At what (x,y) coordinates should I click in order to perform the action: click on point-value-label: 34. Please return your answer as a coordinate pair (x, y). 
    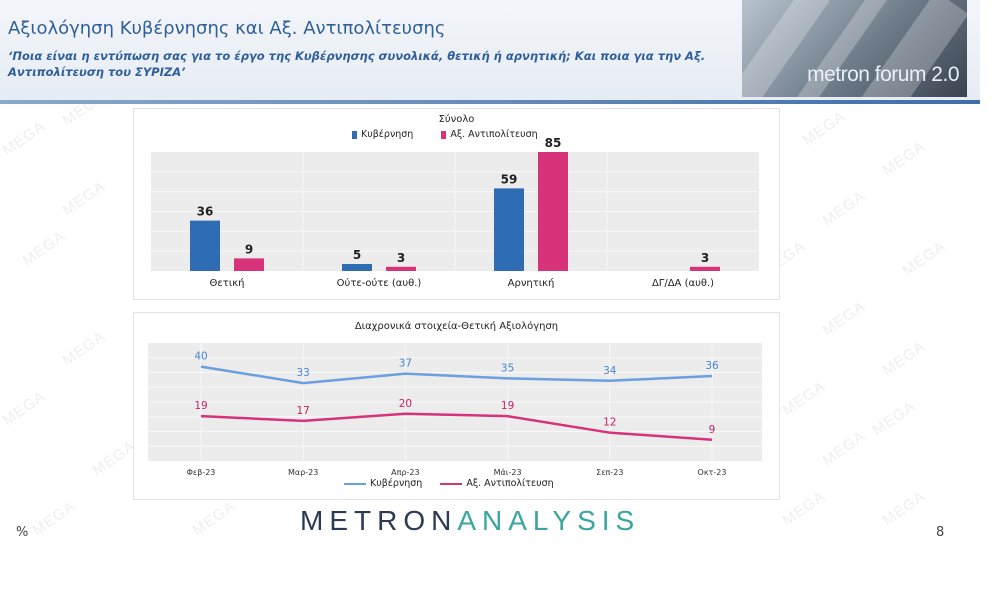
    Looking at the image, I should click on (610, 371).